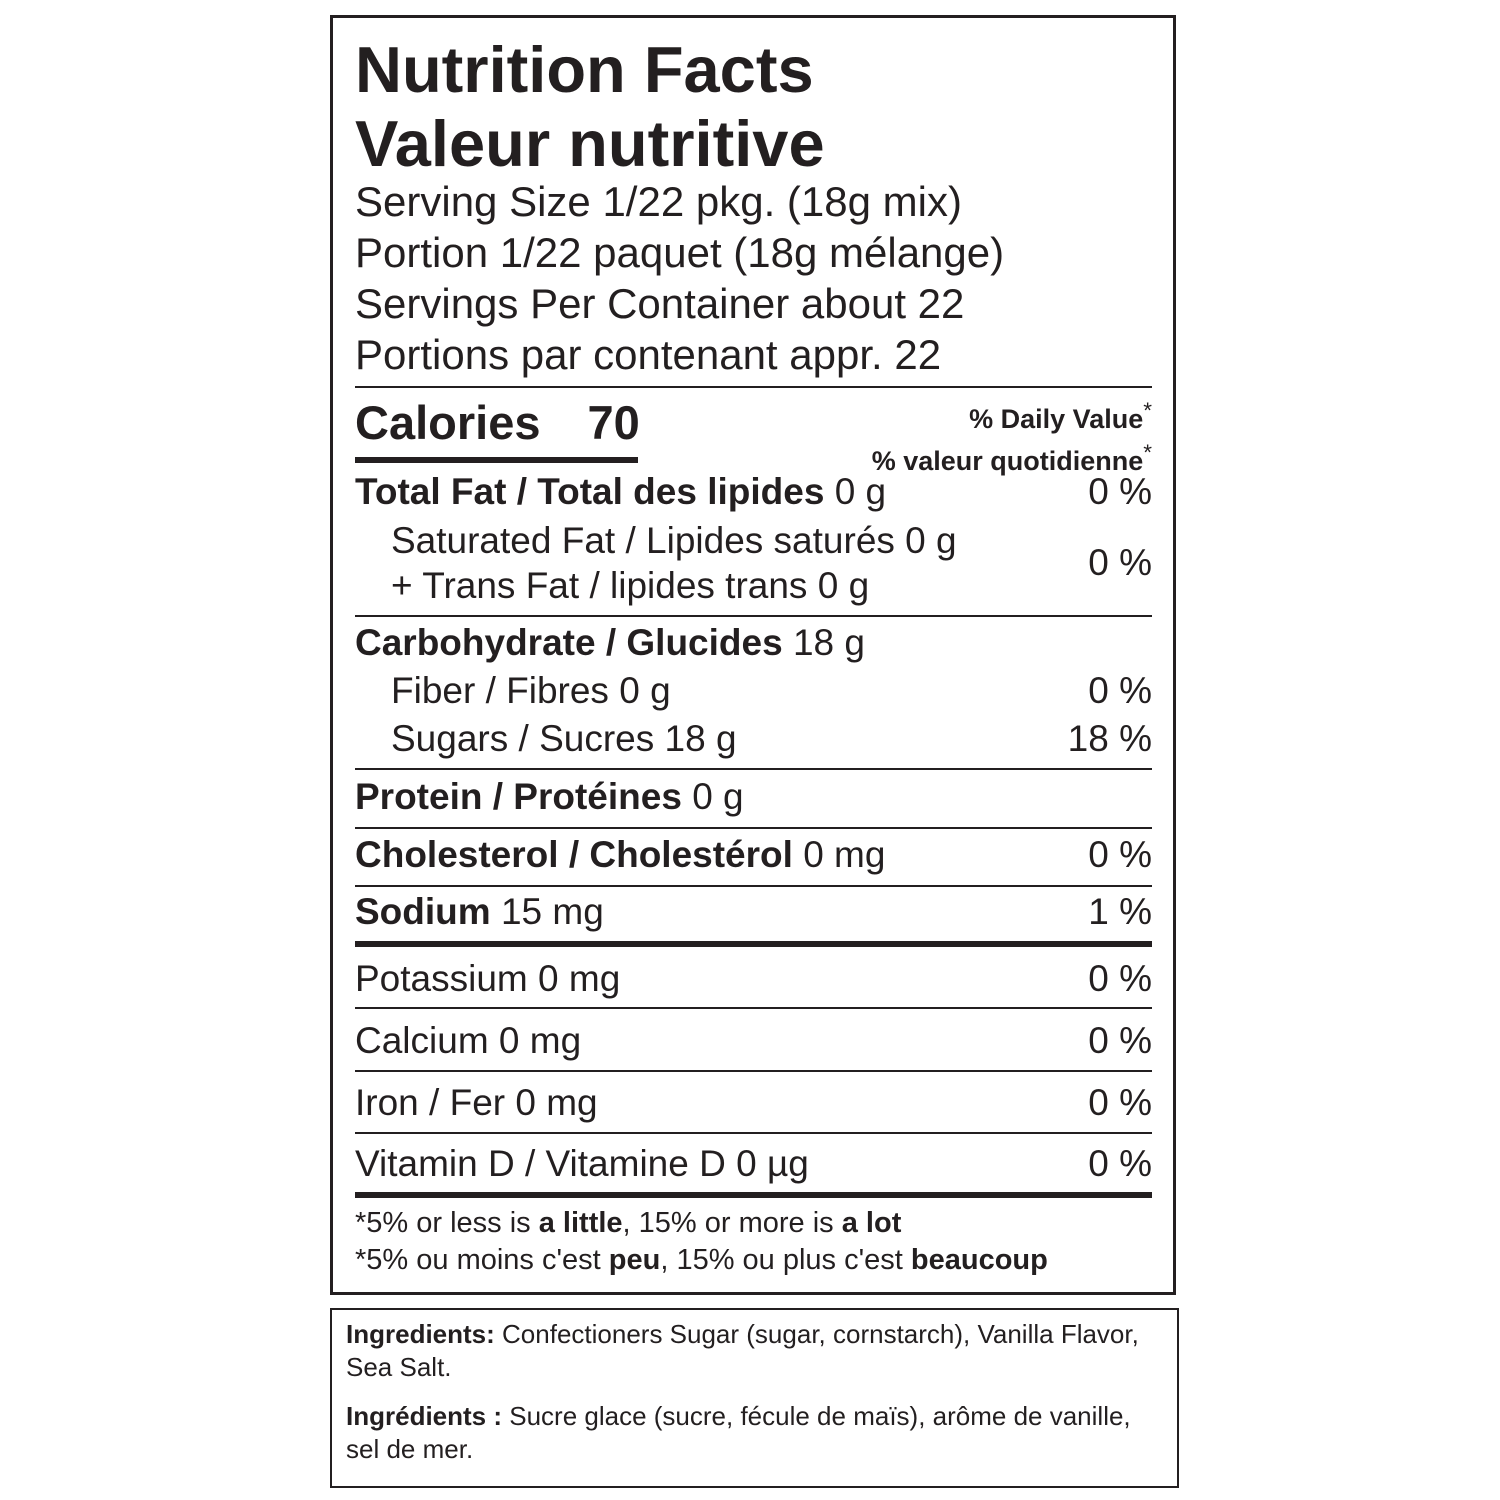 The height and width of the screenshot is (1500, 1500). I want to click on ingredients-label: Ingrédients :, so click(424, 1416).